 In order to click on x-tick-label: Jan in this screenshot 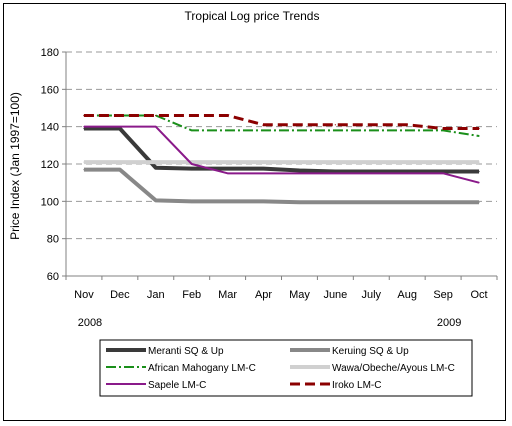, I will do `click(156, 295)`.